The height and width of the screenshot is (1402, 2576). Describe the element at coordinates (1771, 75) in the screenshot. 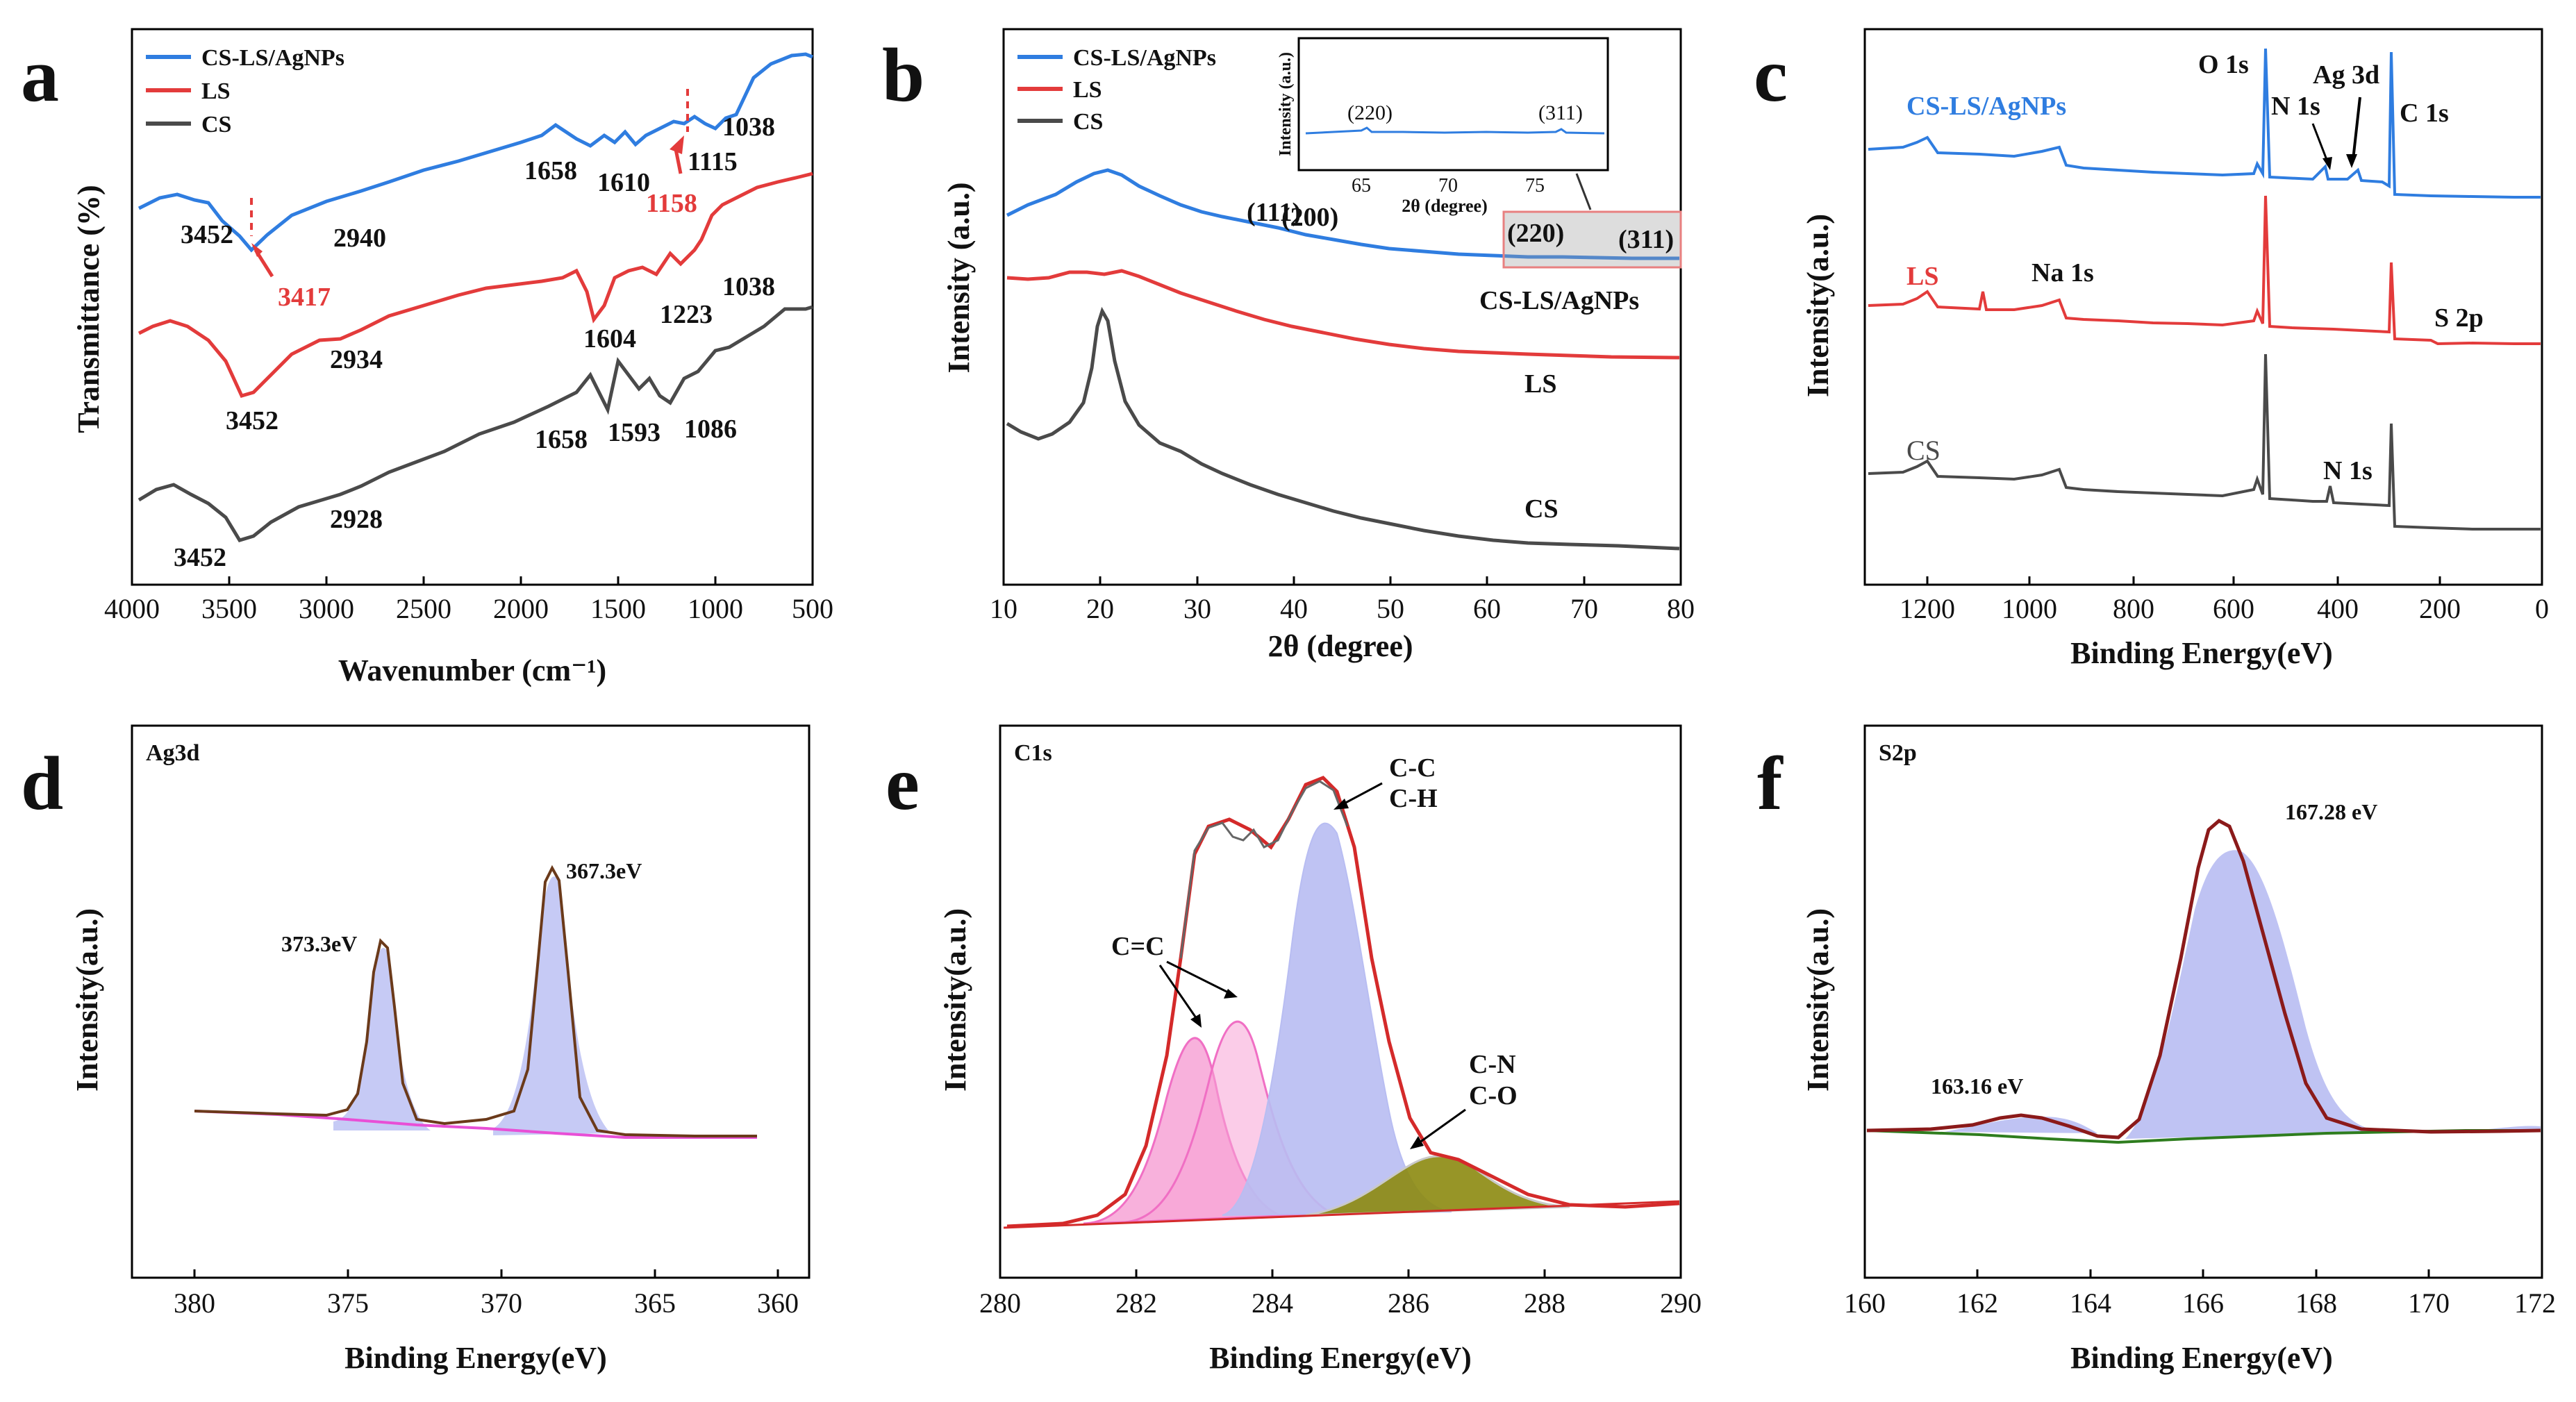

I see `panel-label-c: c` at that location.